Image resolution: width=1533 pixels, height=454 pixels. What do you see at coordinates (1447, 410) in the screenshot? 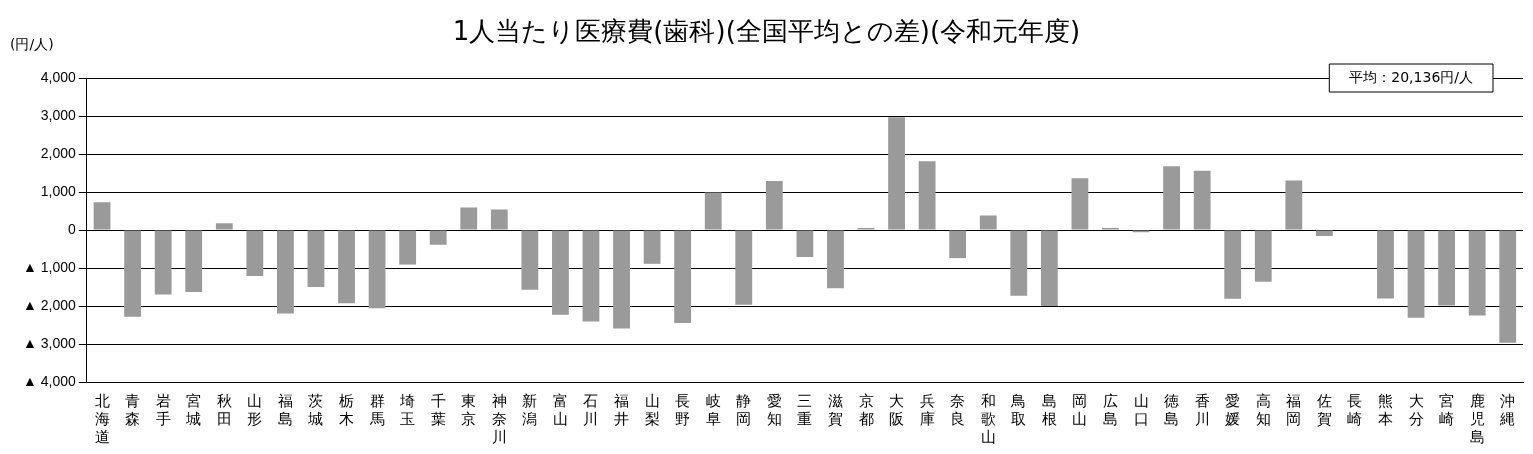
I see `x-tick-label: 宮崎` at bounding box center [1447, 410].